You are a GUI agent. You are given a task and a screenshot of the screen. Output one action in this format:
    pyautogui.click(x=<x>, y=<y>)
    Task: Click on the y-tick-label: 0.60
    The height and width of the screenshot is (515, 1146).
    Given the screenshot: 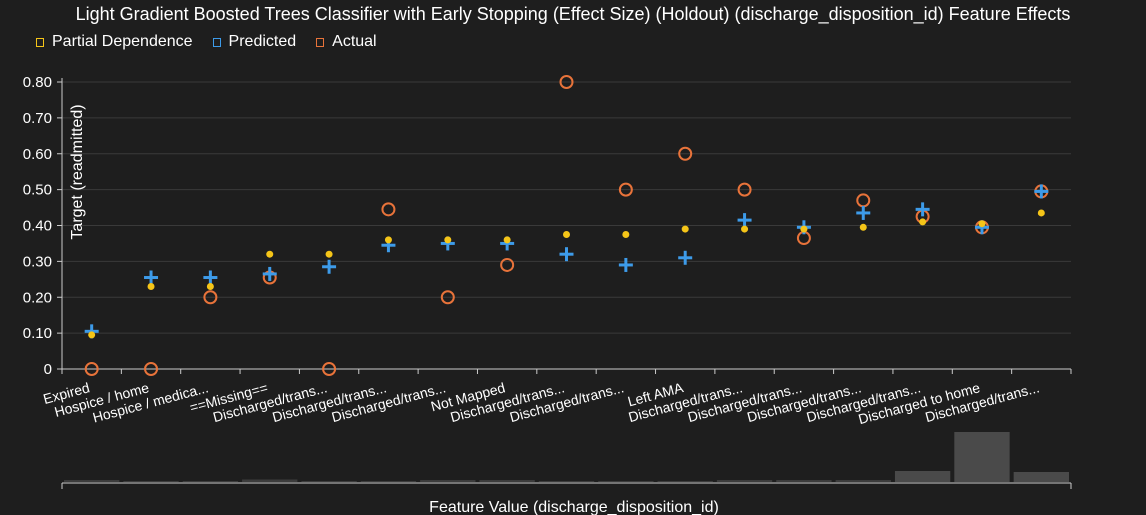 What is the action you would take?
    pyautogui.click(x=37, y=154)
    